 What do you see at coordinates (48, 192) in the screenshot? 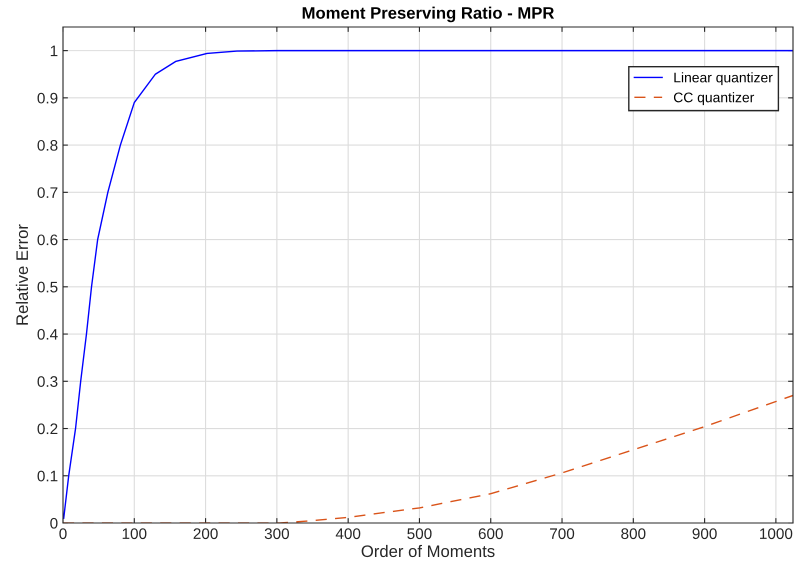
I see `y-tick-label: 0.7` at bounding box center [48, 192].